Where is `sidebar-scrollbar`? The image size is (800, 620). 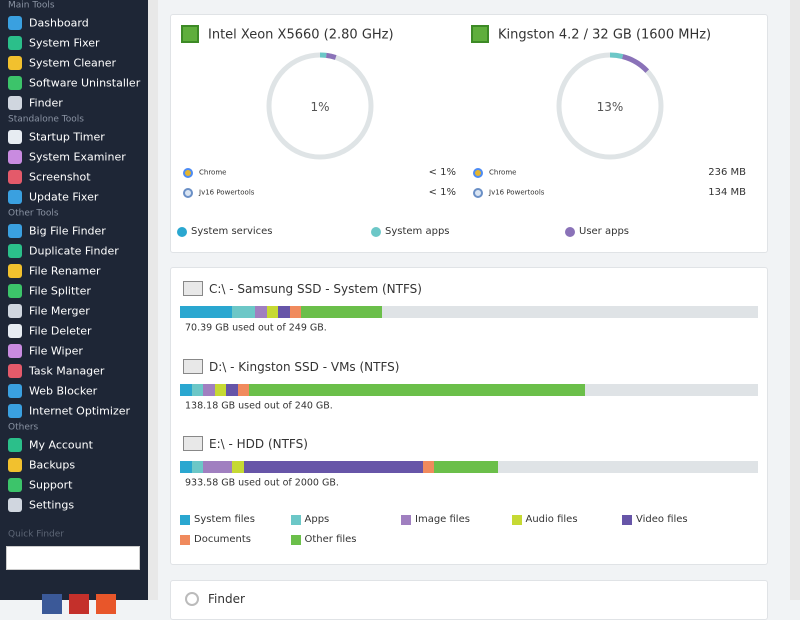 sidebar-scrollbar is located at coordinates (153, 300).